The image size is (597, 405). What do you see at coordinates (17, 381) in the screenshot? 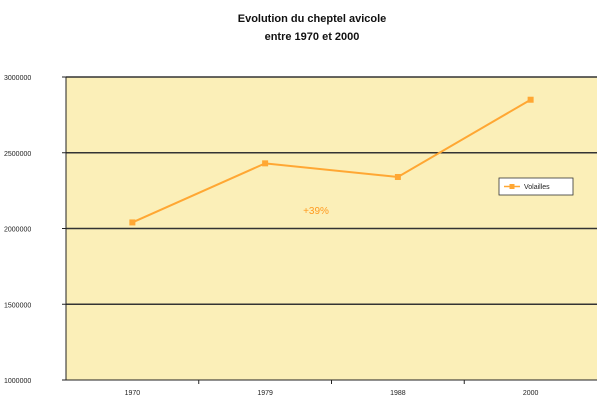
I see `y-tick-label: 1000000` at bounding box center [17, 381].